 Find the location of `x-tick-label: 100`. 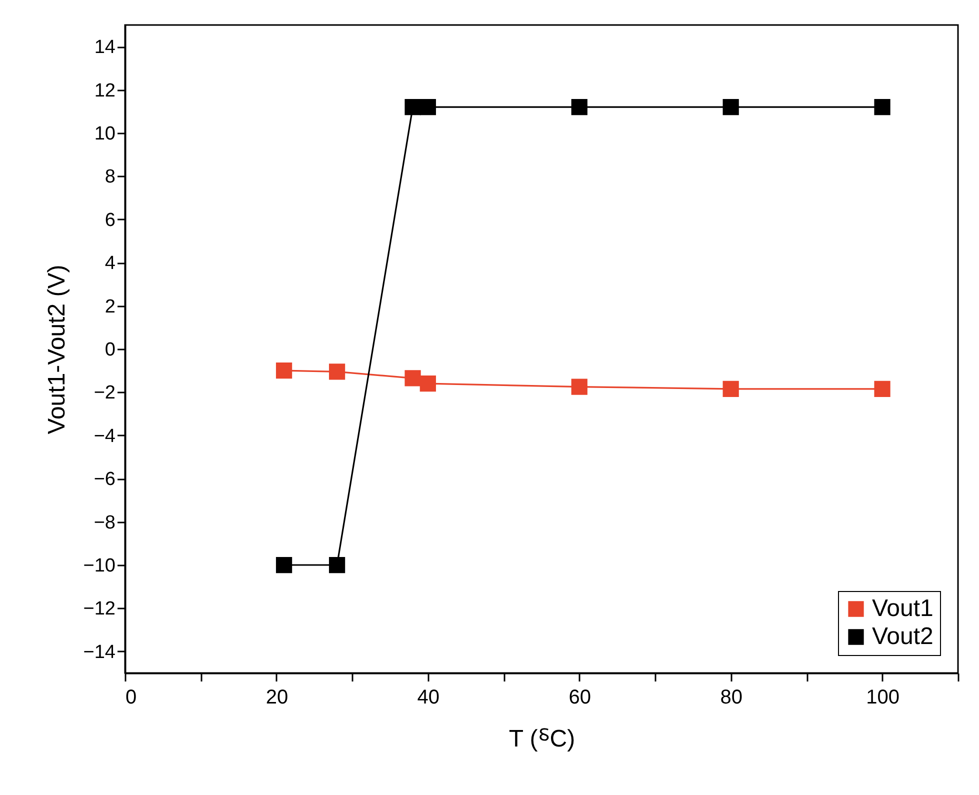

x-tick-label: 100 is located at coordinates (883, 697).